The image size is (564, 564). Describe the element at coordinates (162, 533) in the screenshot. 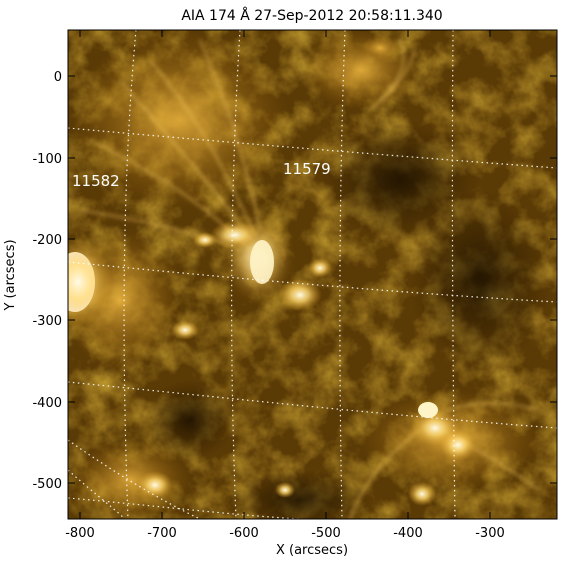

I see `x-tick-label: -700` at that location.